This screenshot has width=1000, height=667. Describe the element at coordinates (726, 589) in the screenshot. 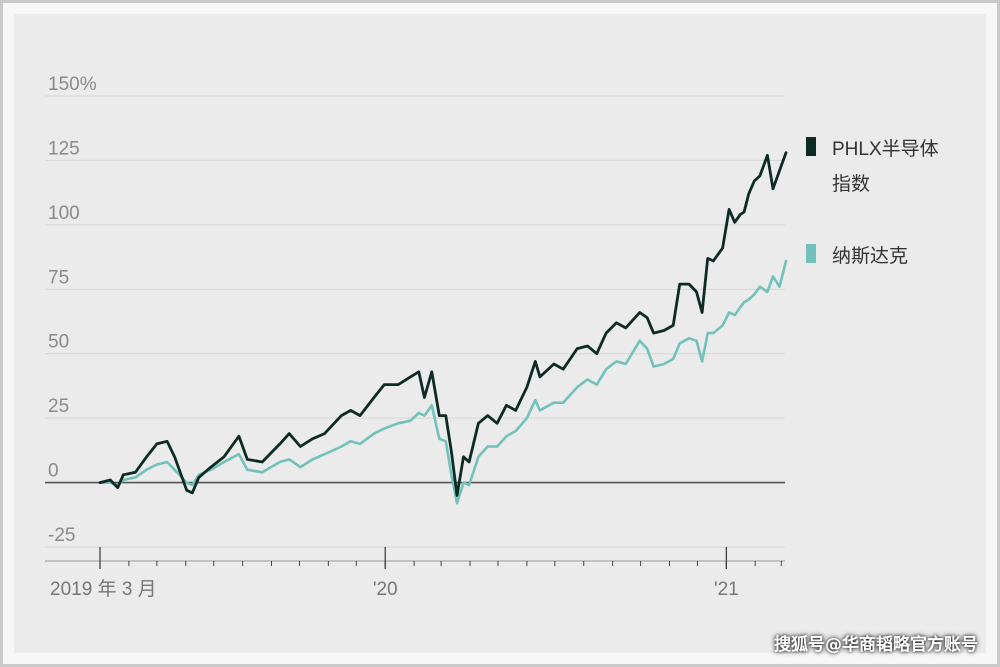

I see `x-tick-label: '21` at that location.